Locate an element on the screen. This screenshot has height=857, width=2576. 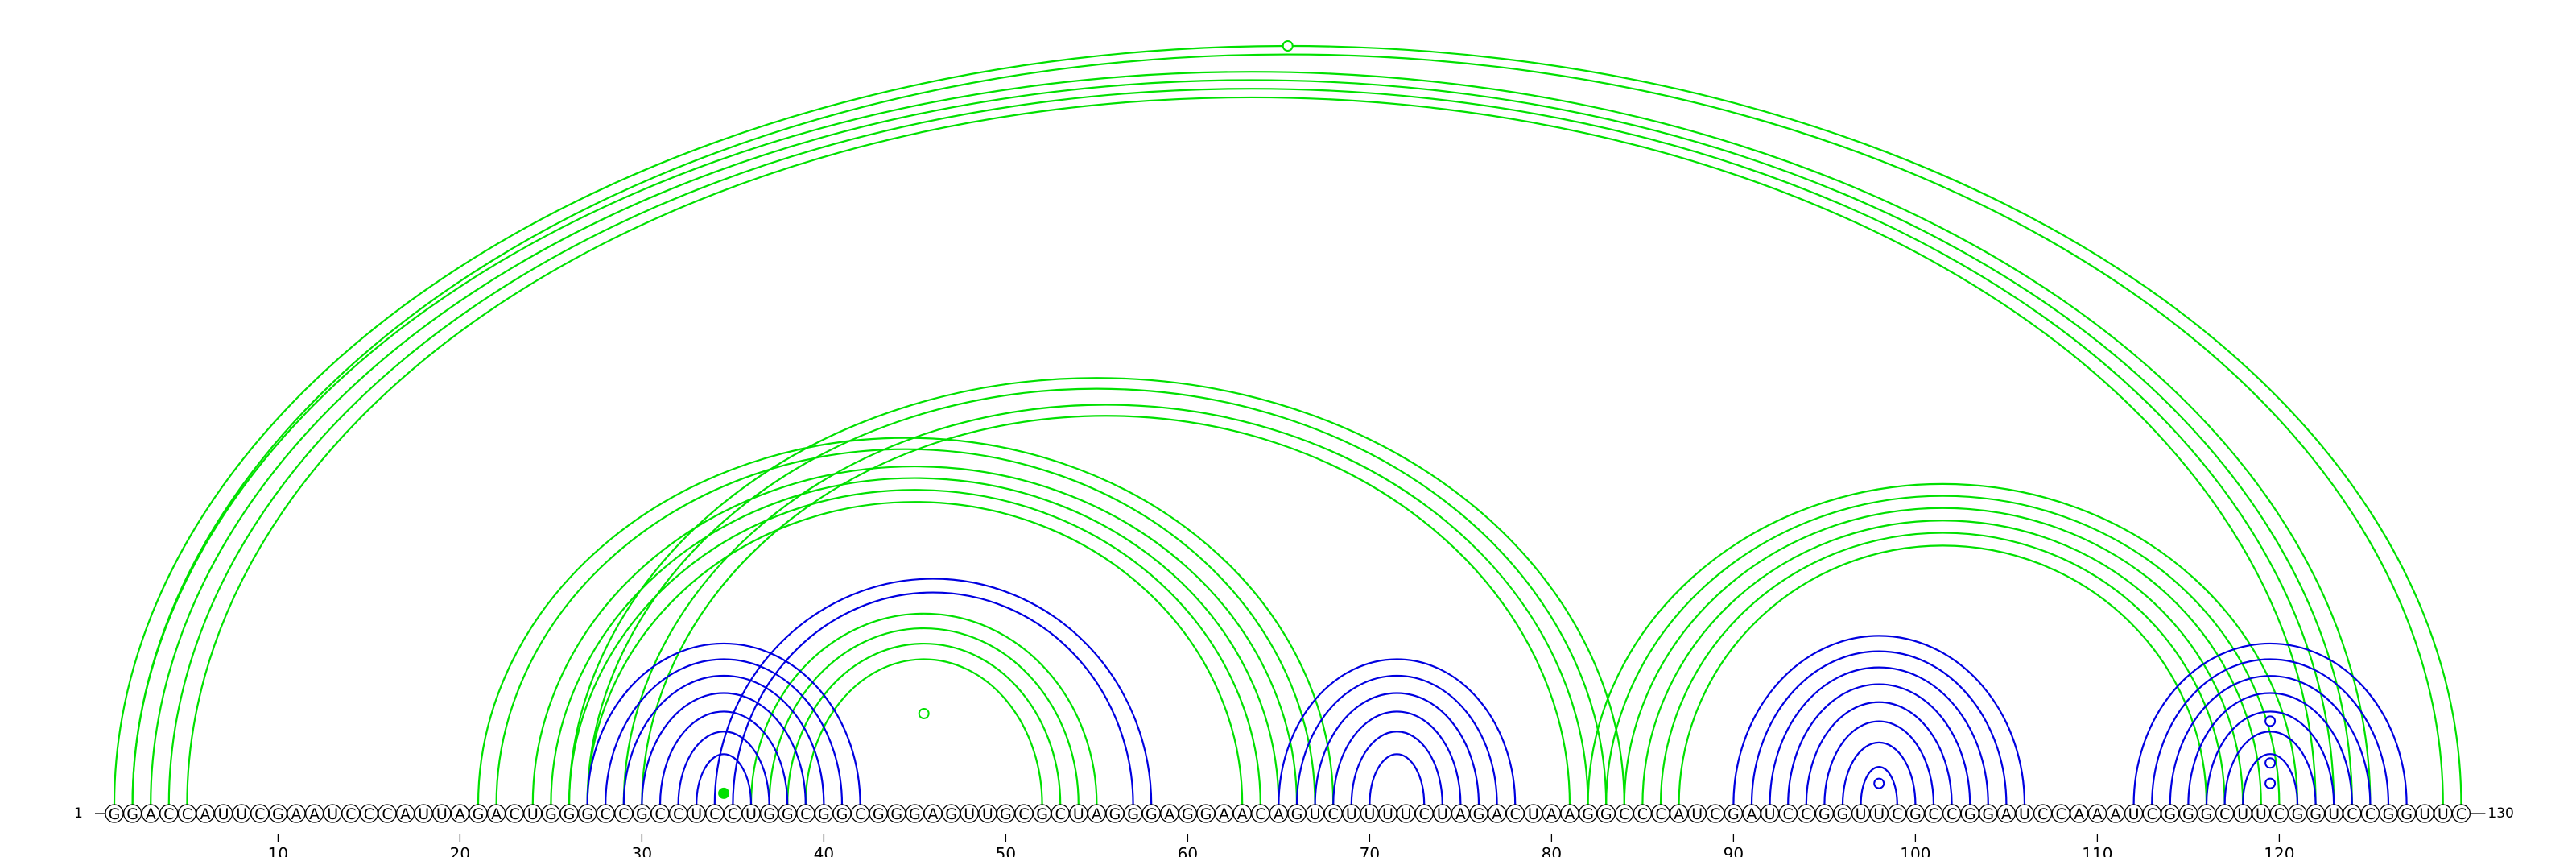
tick-label: 50 is located at coordinates (1006, 850).